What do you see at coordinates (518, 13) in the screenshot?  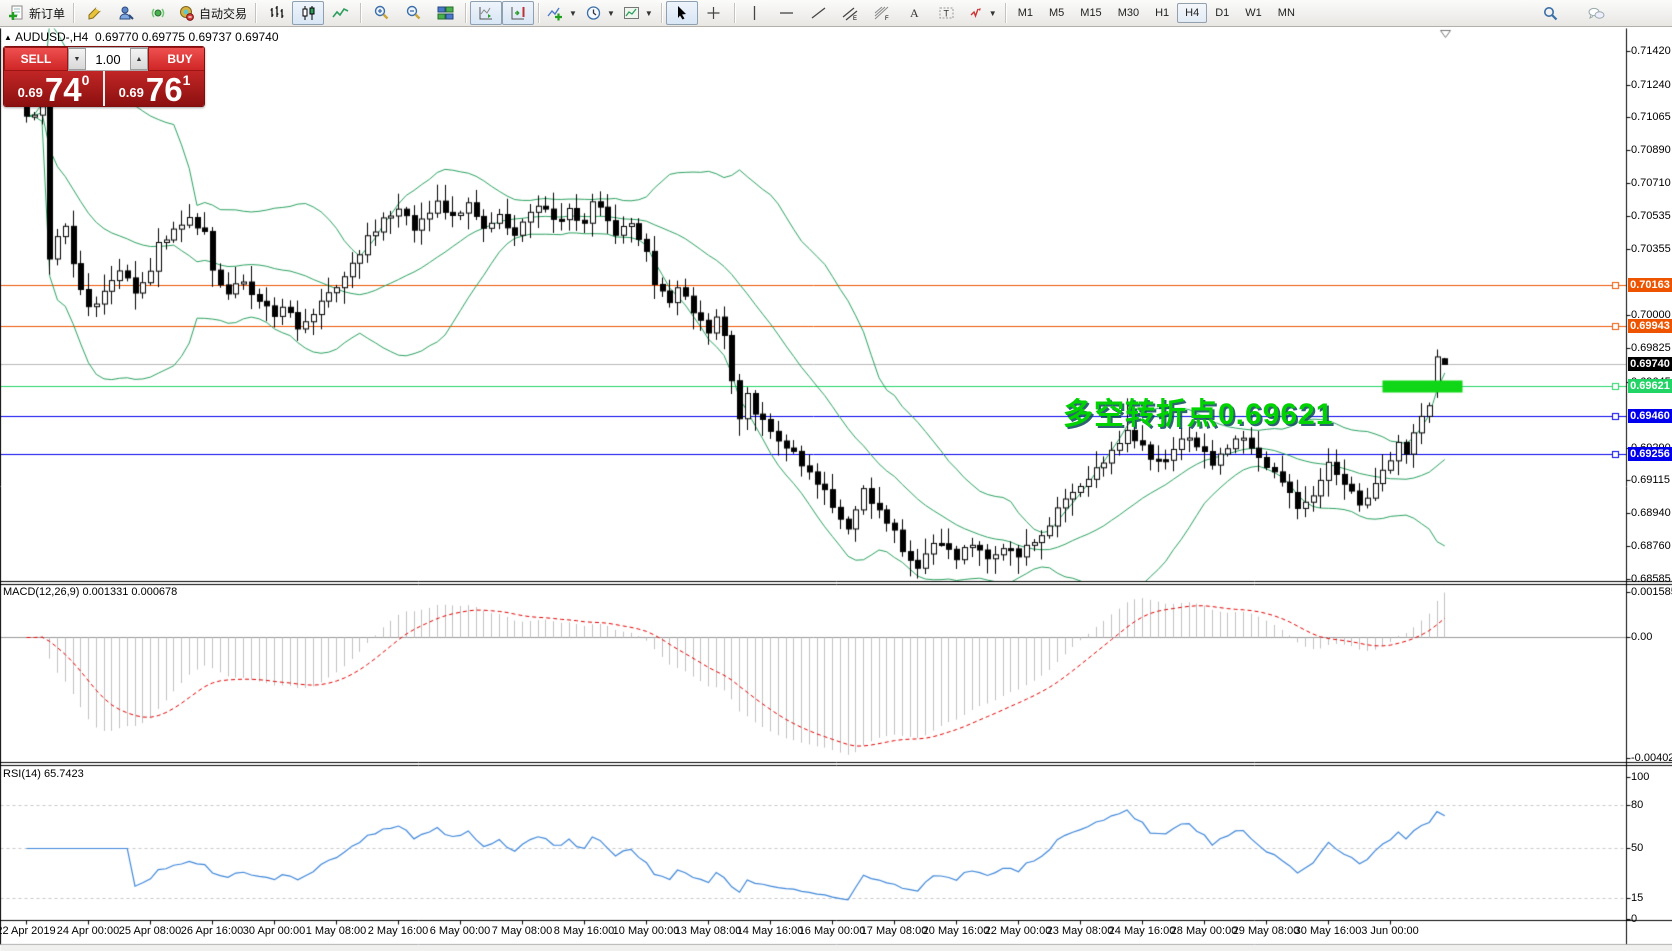 I see `chart-shift-button` at bounding box center [518, 13].